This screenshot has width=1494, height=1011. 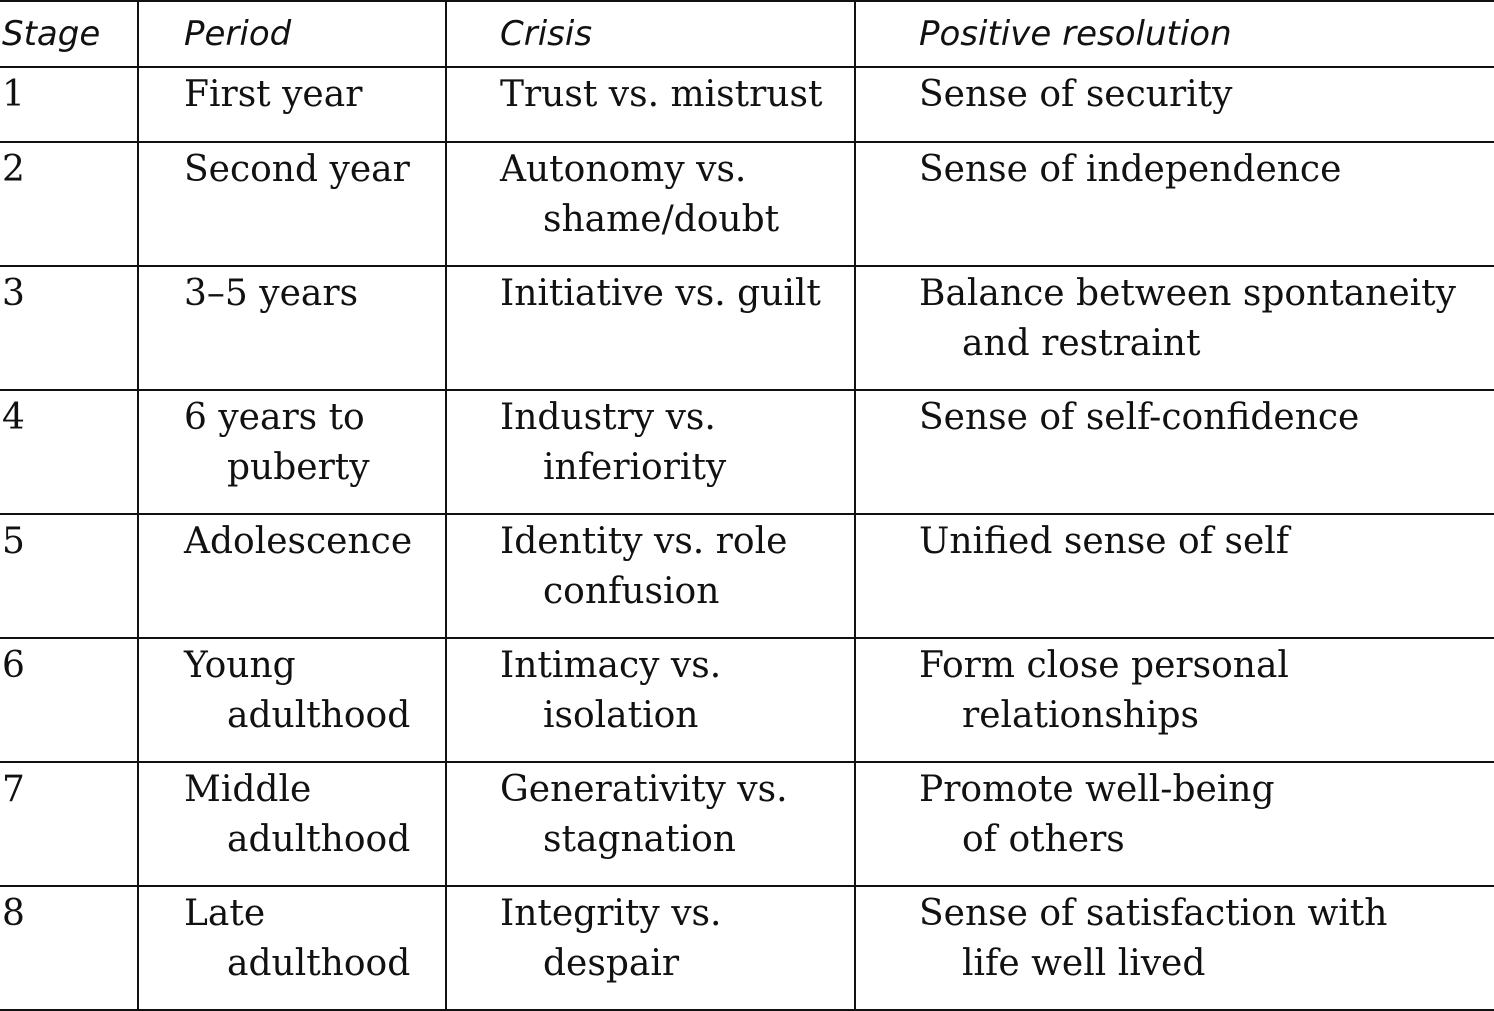 I want to click on cell-crisis: Industry vs. inferiority, so click(x=651, y=452).